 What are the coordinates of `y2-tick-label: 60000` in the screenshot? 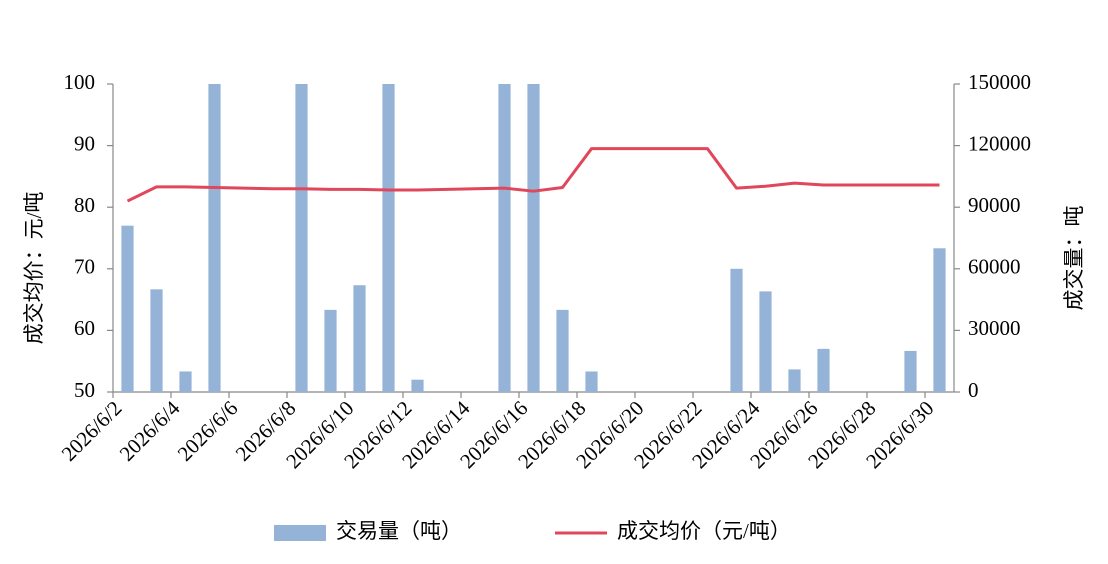 It's located at (994, 267).